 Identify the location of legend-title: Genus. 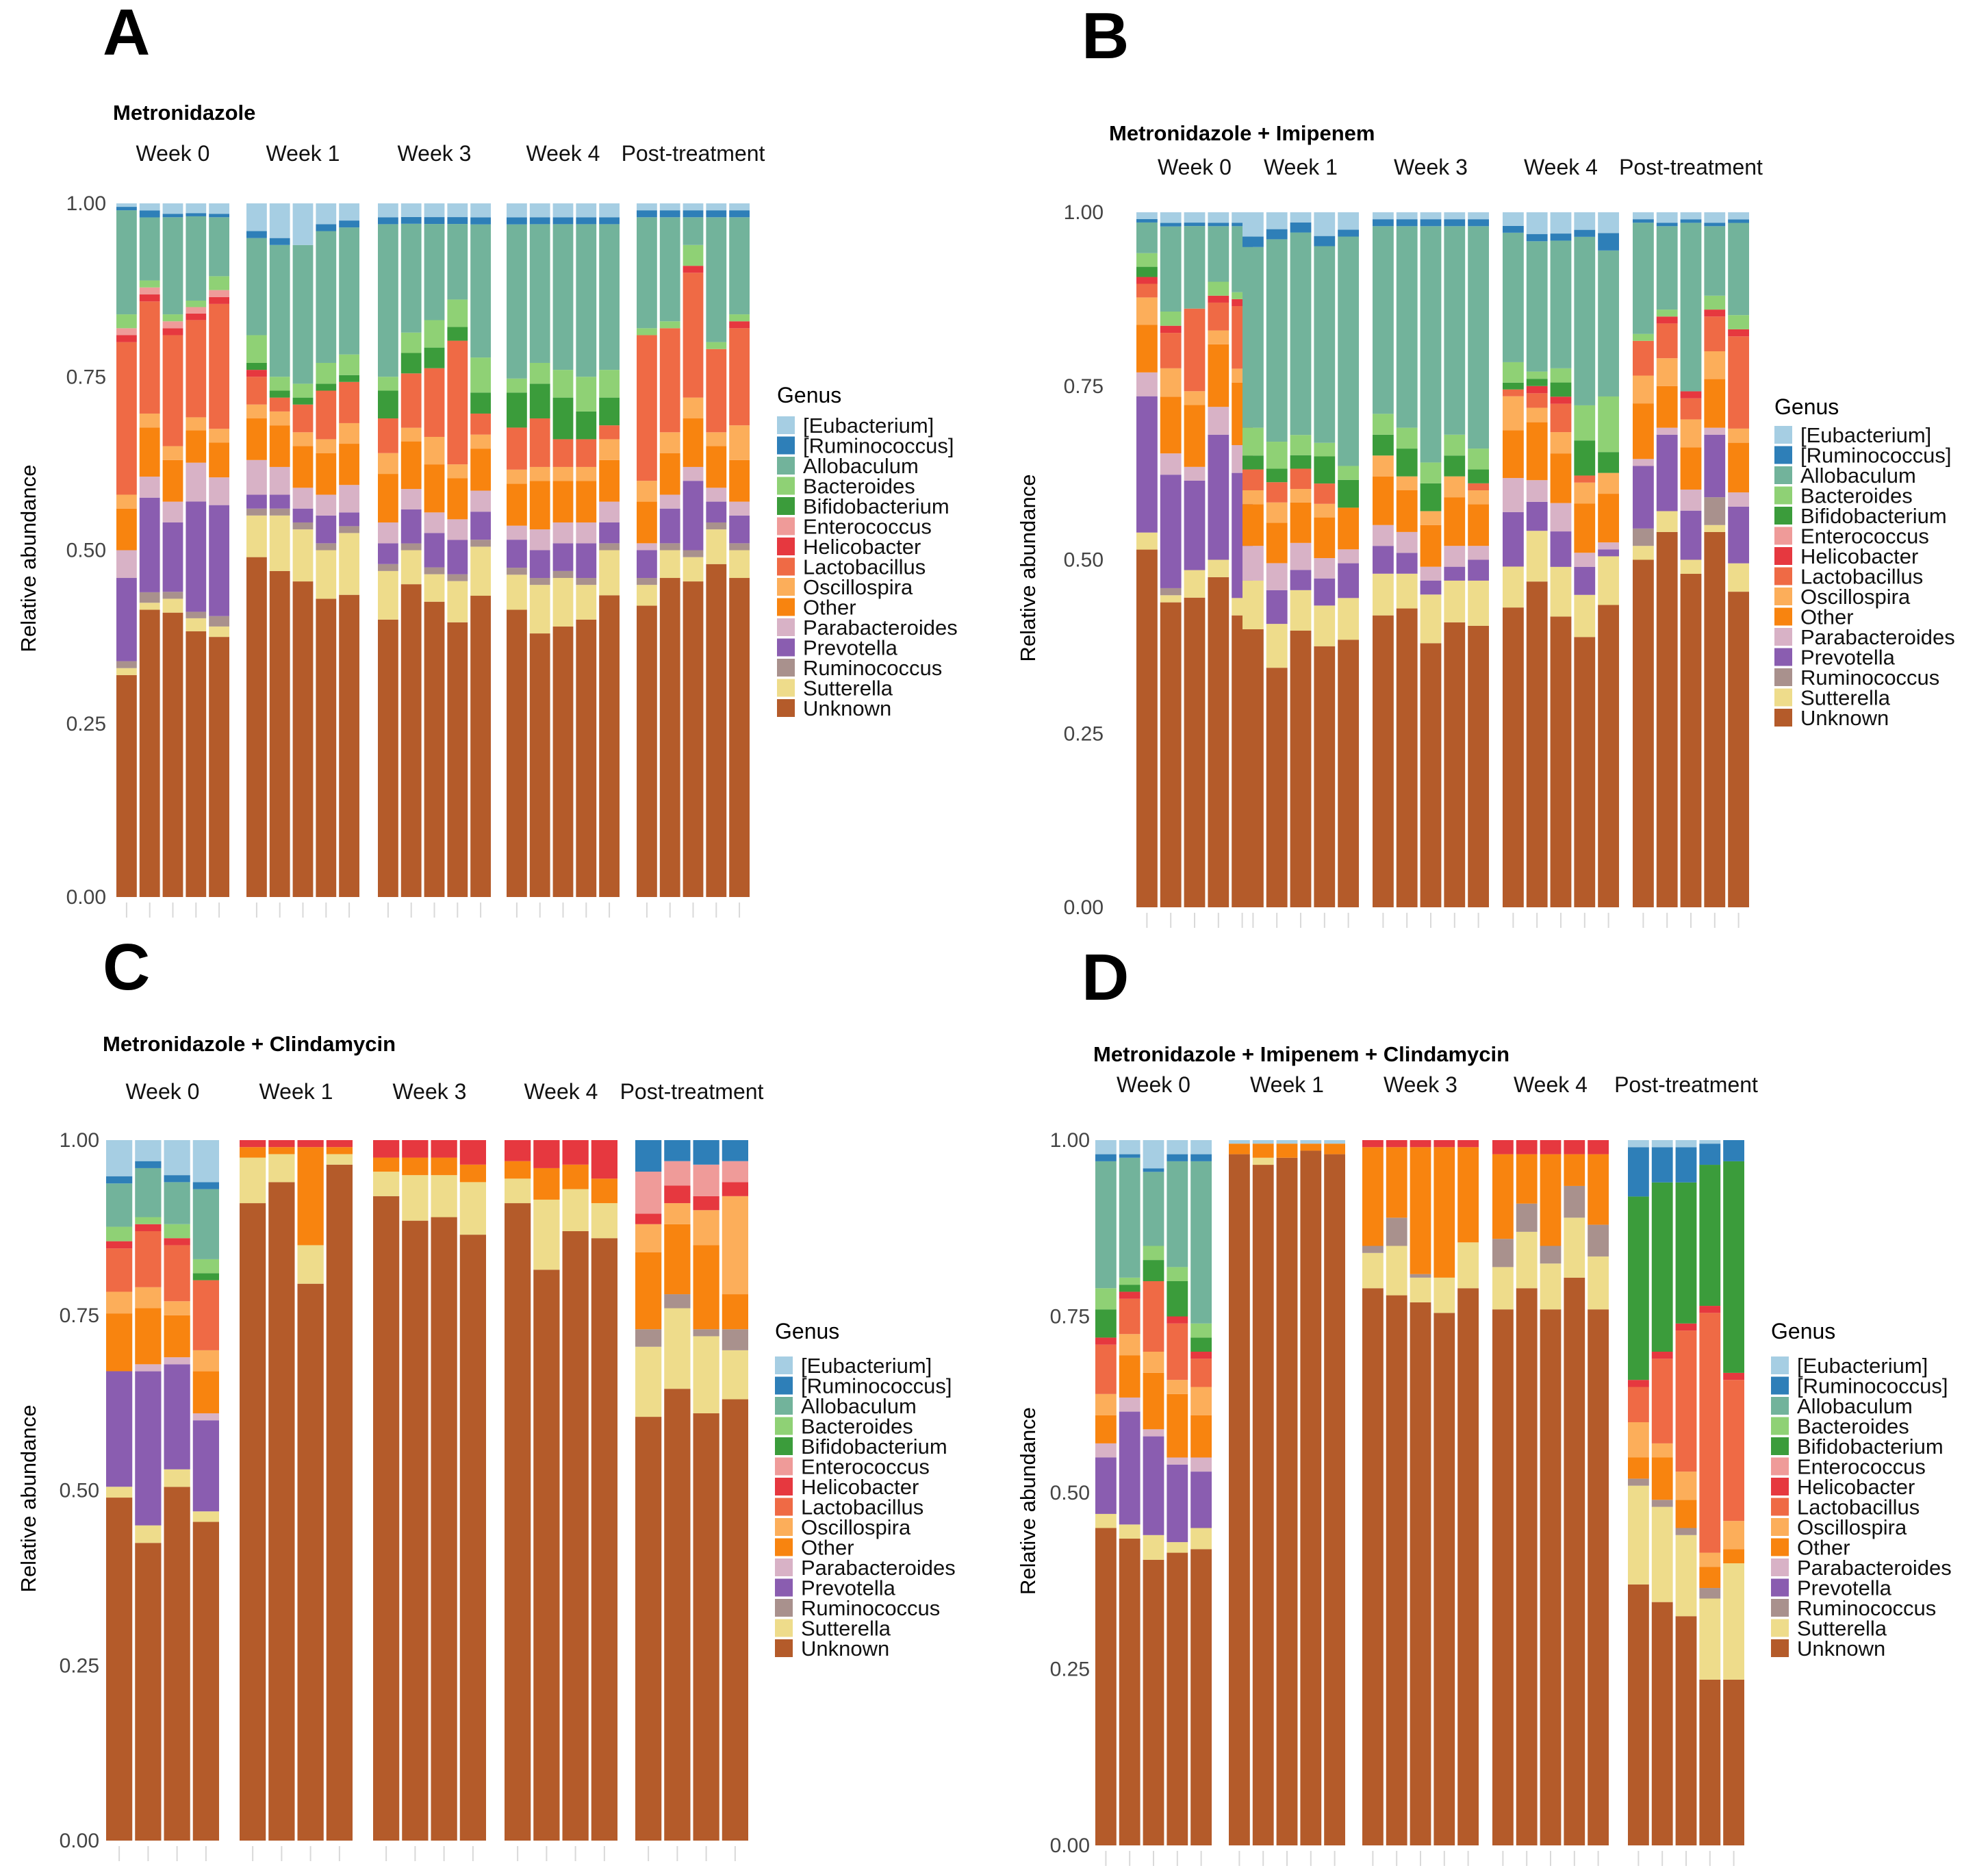
(1806, 406).